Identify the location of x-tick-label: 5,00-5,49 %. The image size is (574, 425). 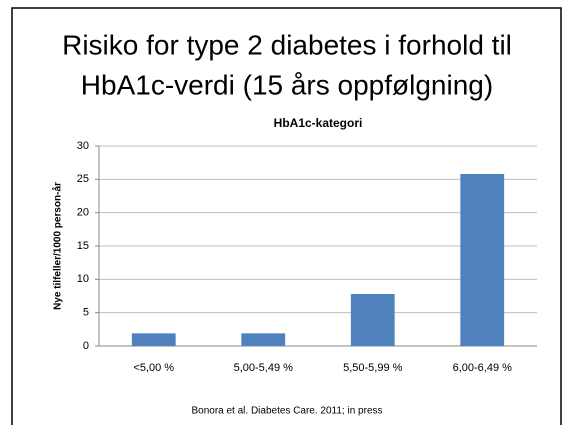
(264, 368).